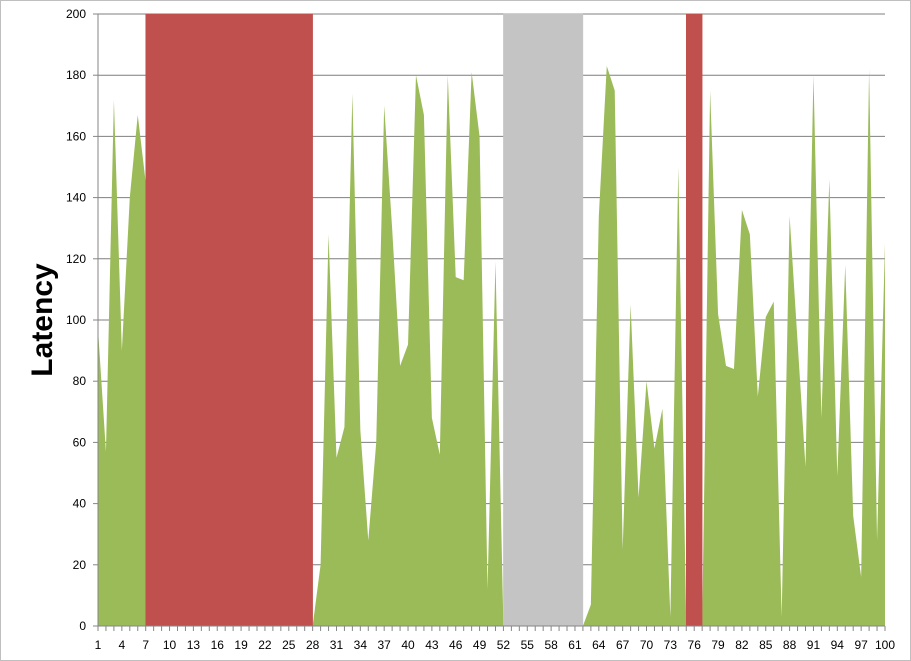 The image size is (911, 661). What do you see at coordinates (861, 645) in the screenshot?
I see `x-tick-label-97: 97` at bounding box center [861, 645].